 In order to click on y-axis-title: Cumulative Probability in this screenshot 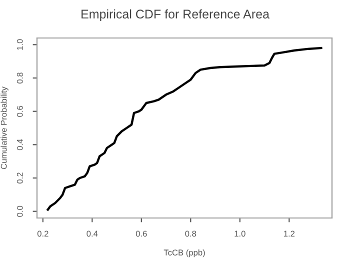, I will do `click(4, 128)`.